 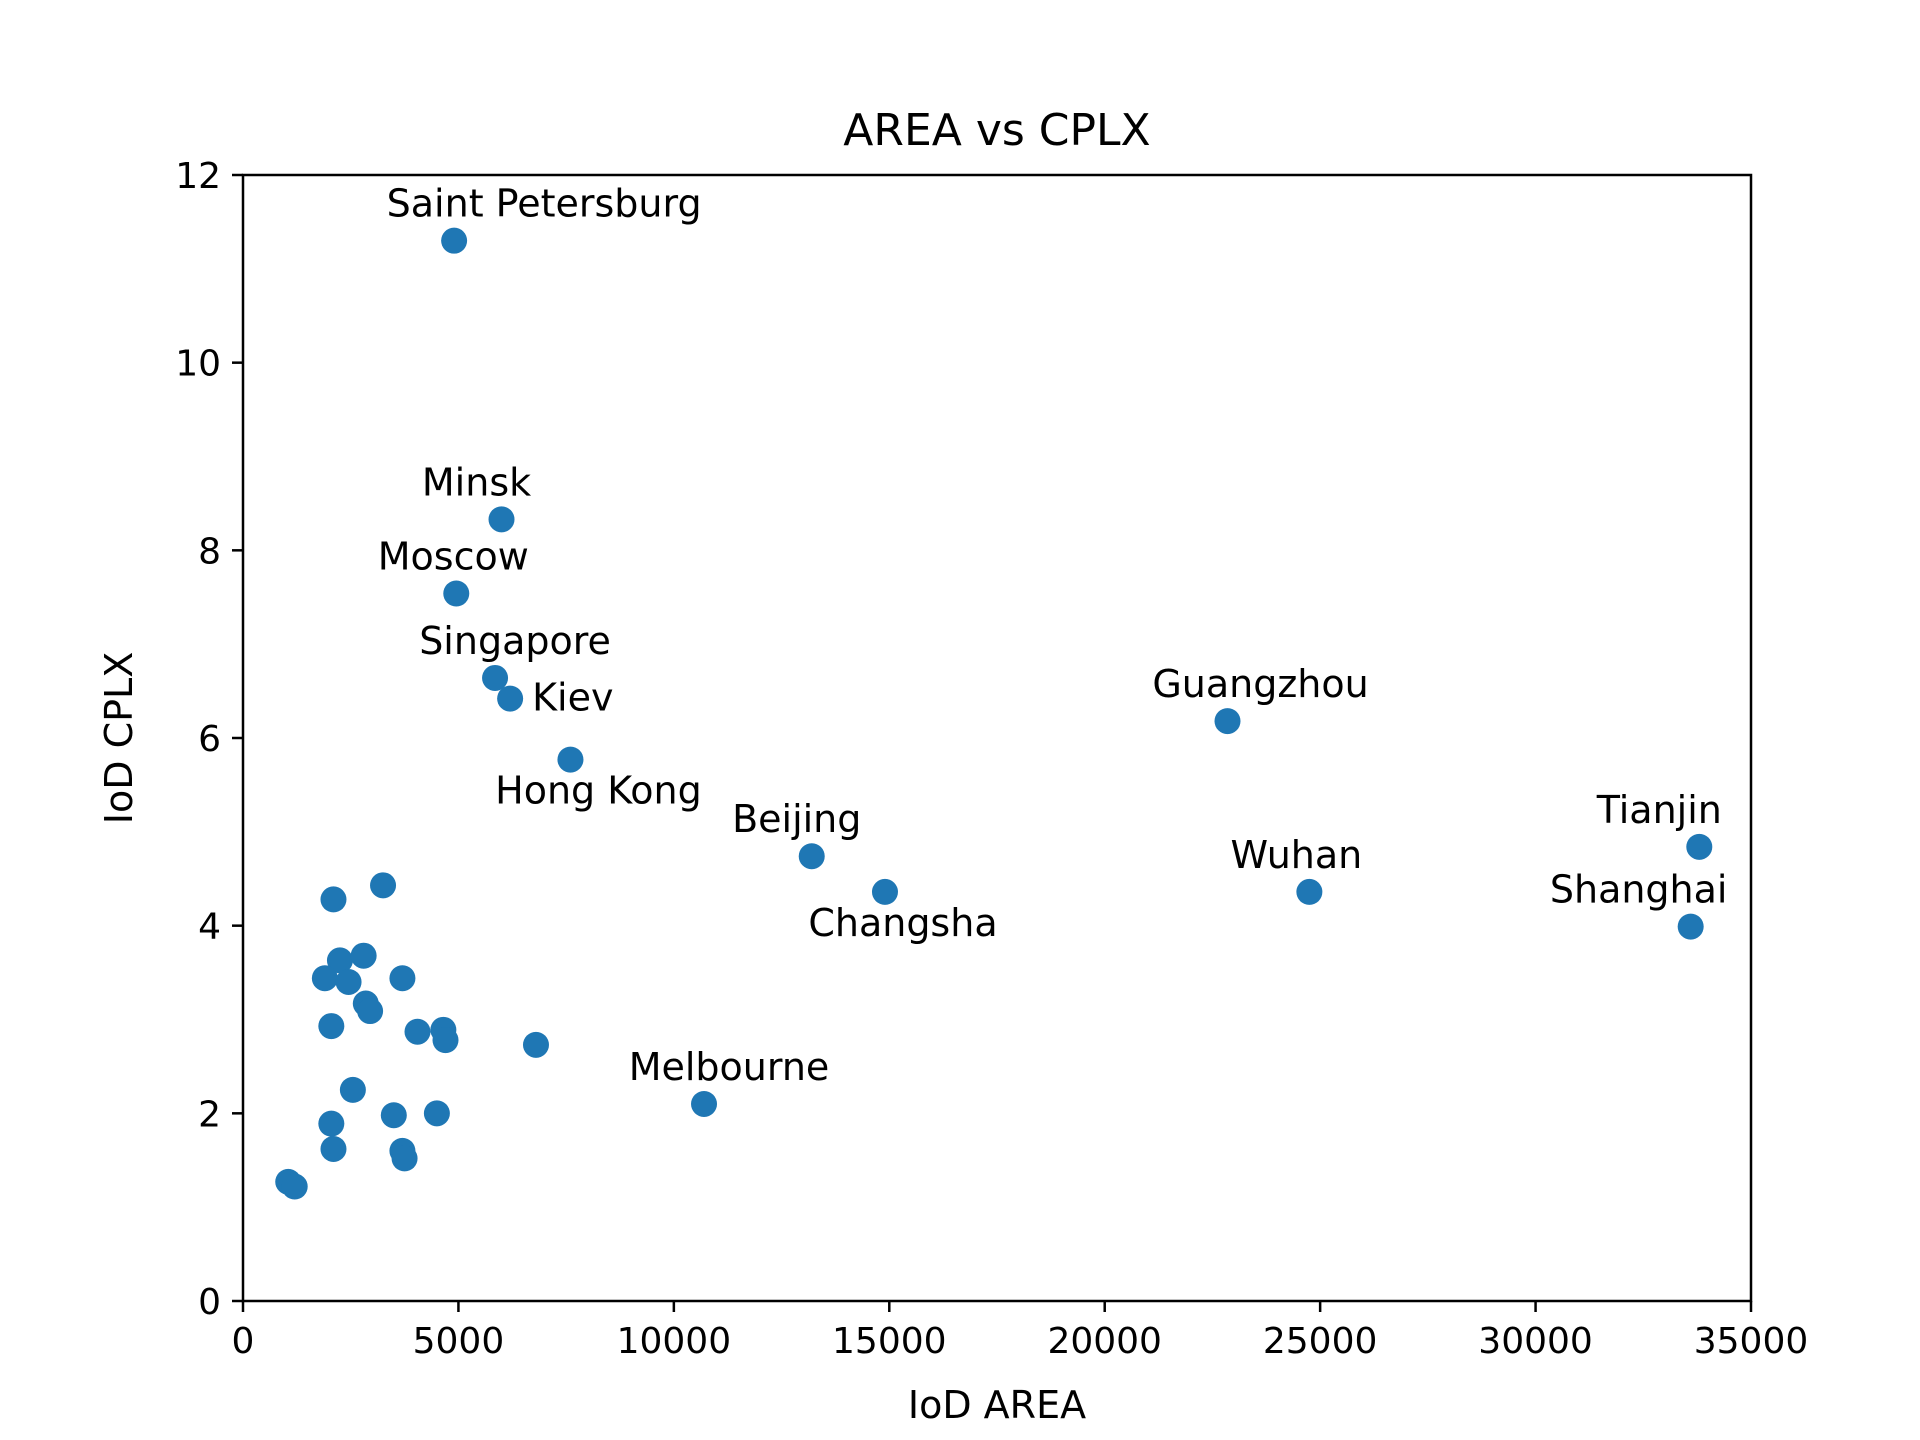 What do you see at coordinates (796, 819) in the screenshot?
I see `point-label: Beijing` at bounding box center [796, 819].